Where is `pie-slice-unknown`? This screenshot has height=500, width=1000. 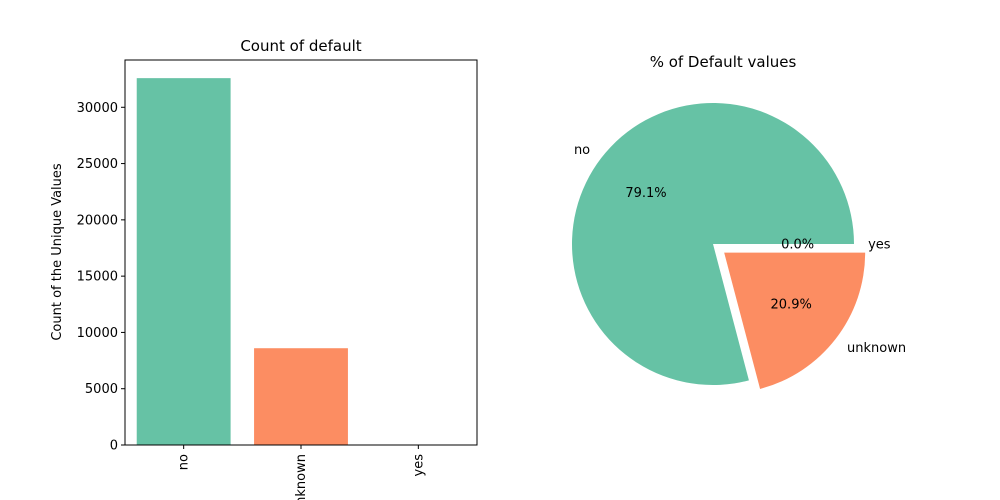 pie-slice-unknown is located at coordinates (795, 320).